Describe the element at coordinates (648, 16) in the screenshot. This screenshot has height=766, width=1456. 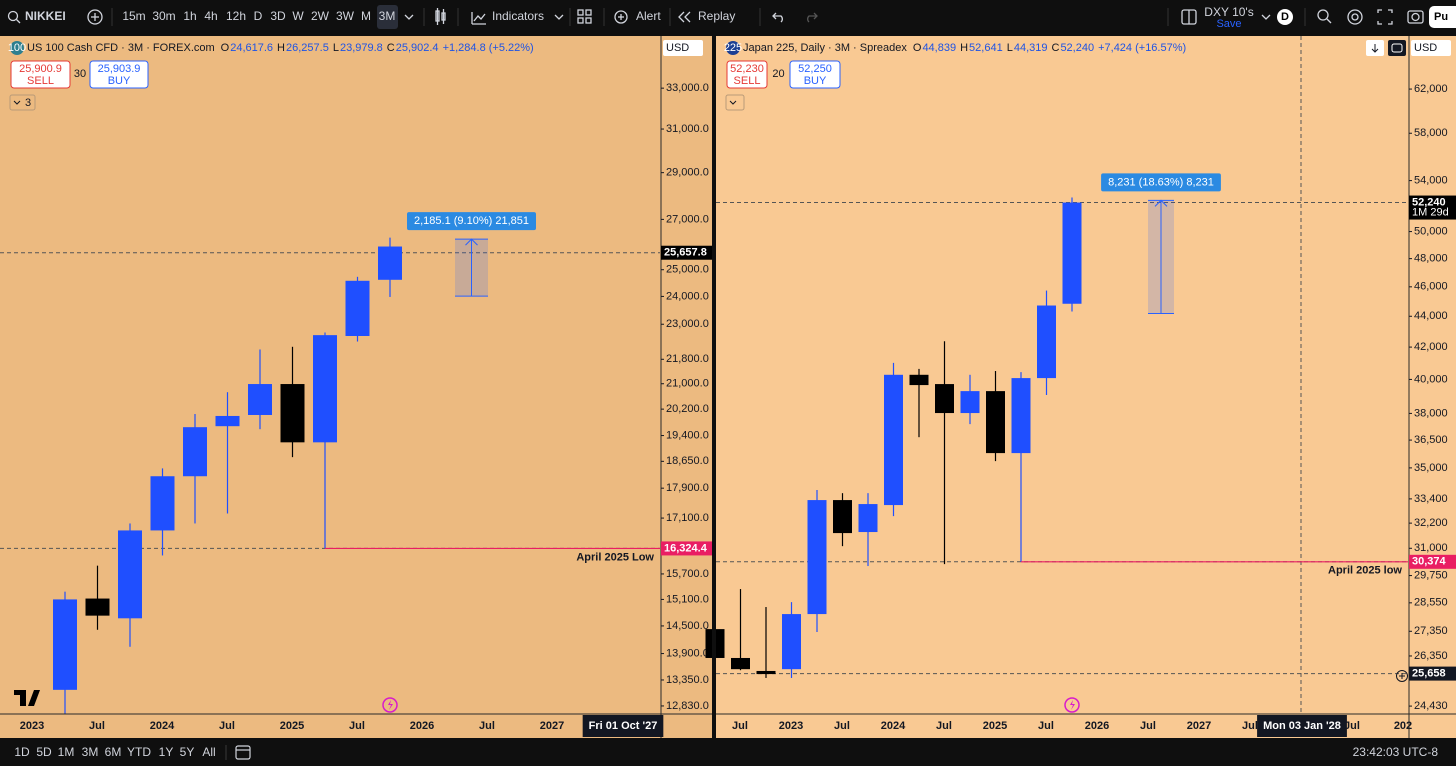
I see `alert-button: Alert` at that location.